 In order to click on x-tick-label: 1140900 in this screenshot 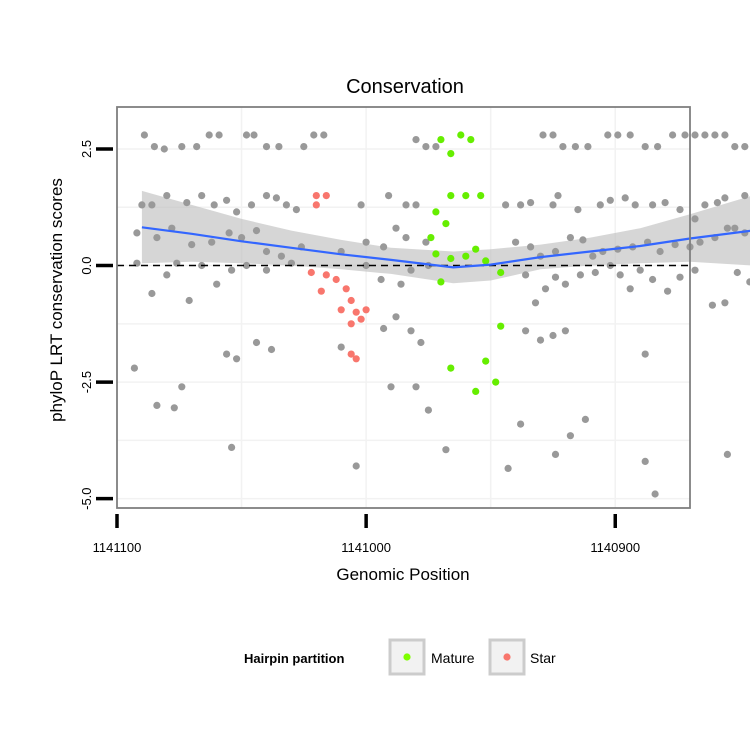, I will do `click(615, 547)`.